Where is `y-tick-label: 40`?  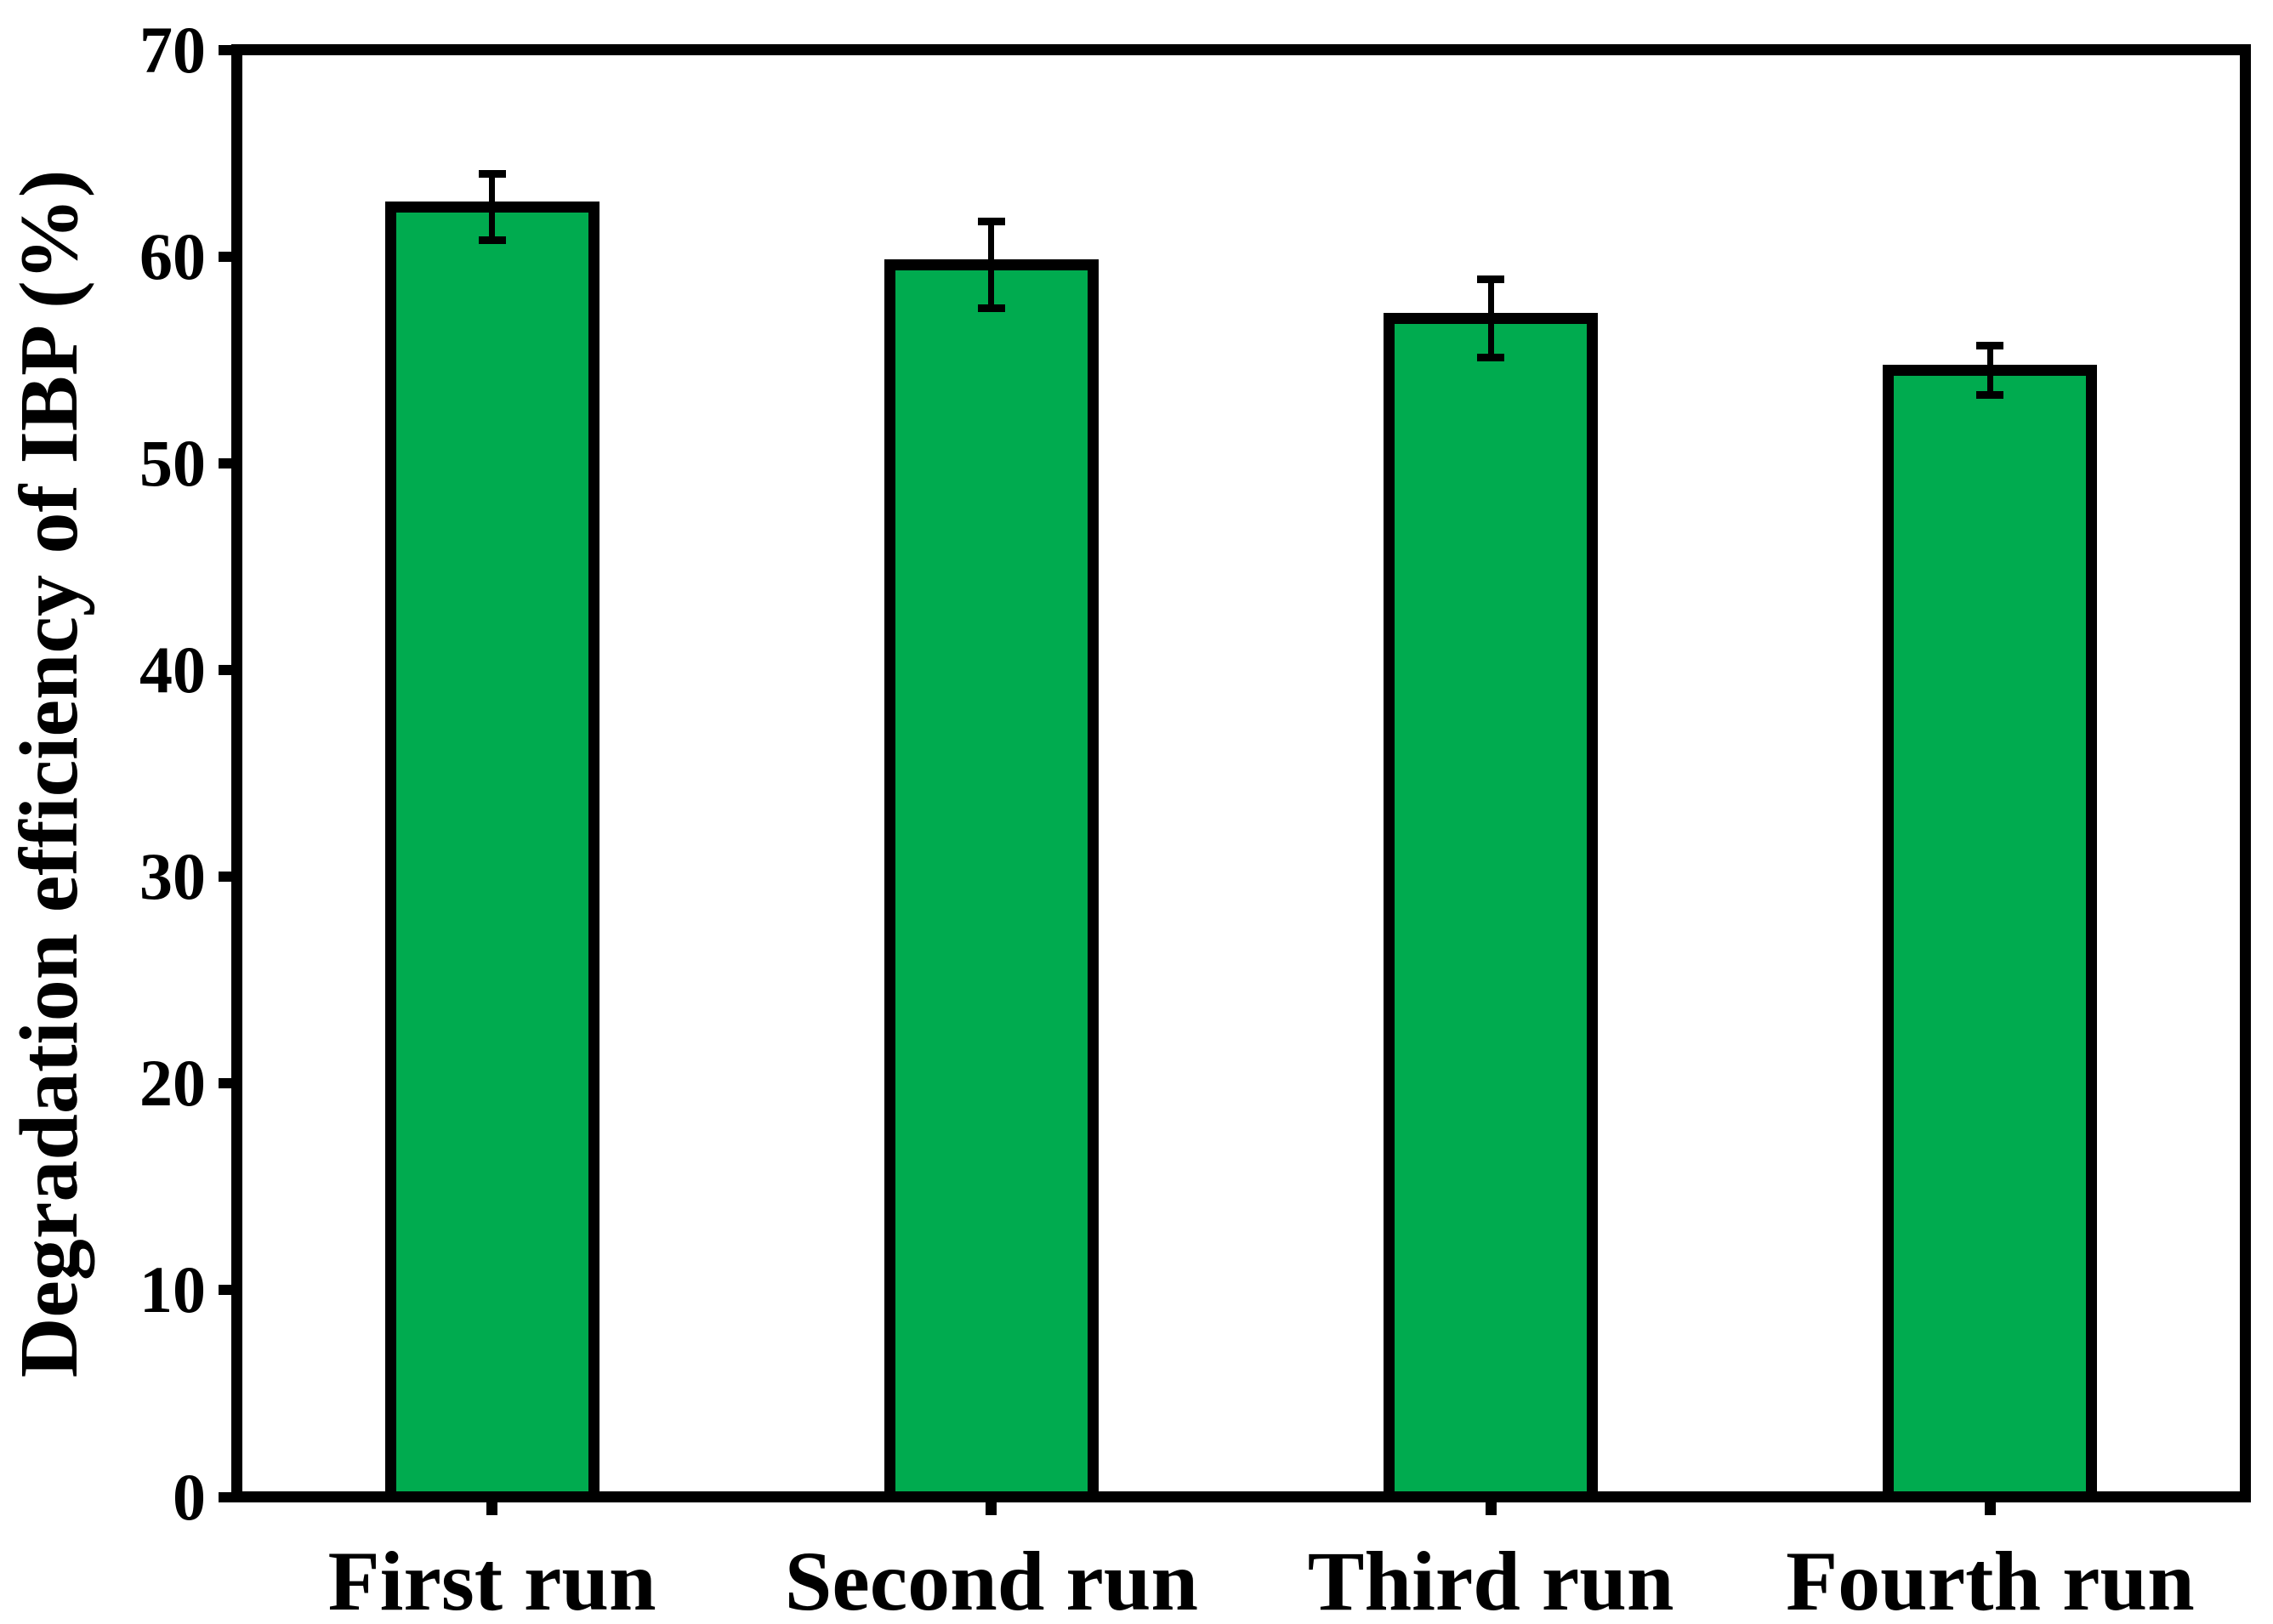 y-tick-label: 40 is located at coordinates (173, 669).